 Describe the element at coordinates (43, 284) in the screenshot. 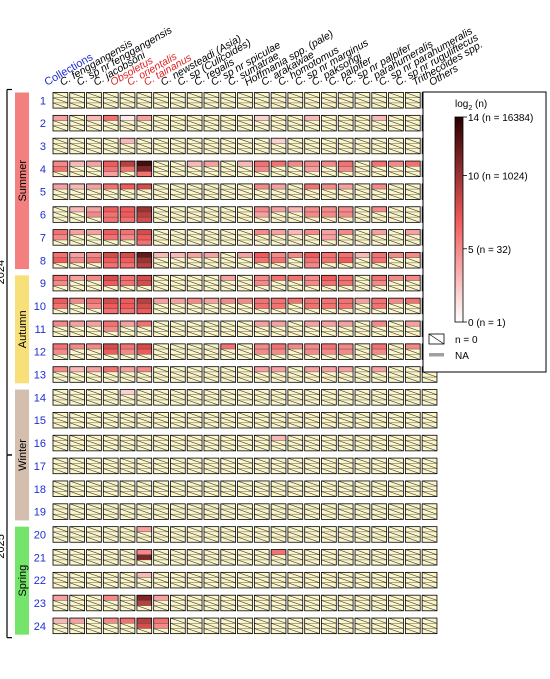

I see `collection-label: 9` at that location.